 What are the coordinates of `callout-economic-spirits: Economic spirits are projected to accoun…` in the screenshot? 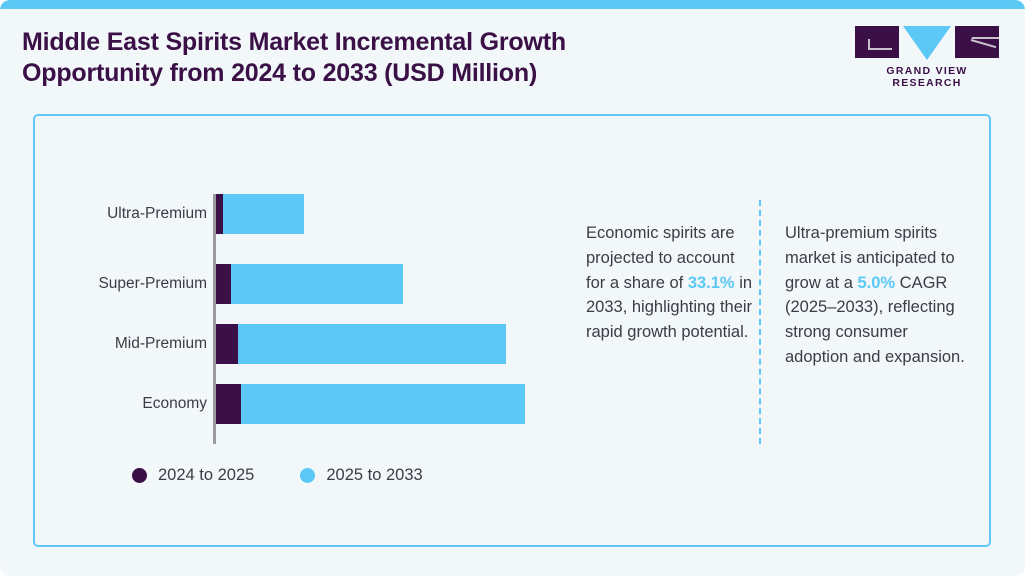 It's located at (670, 283).